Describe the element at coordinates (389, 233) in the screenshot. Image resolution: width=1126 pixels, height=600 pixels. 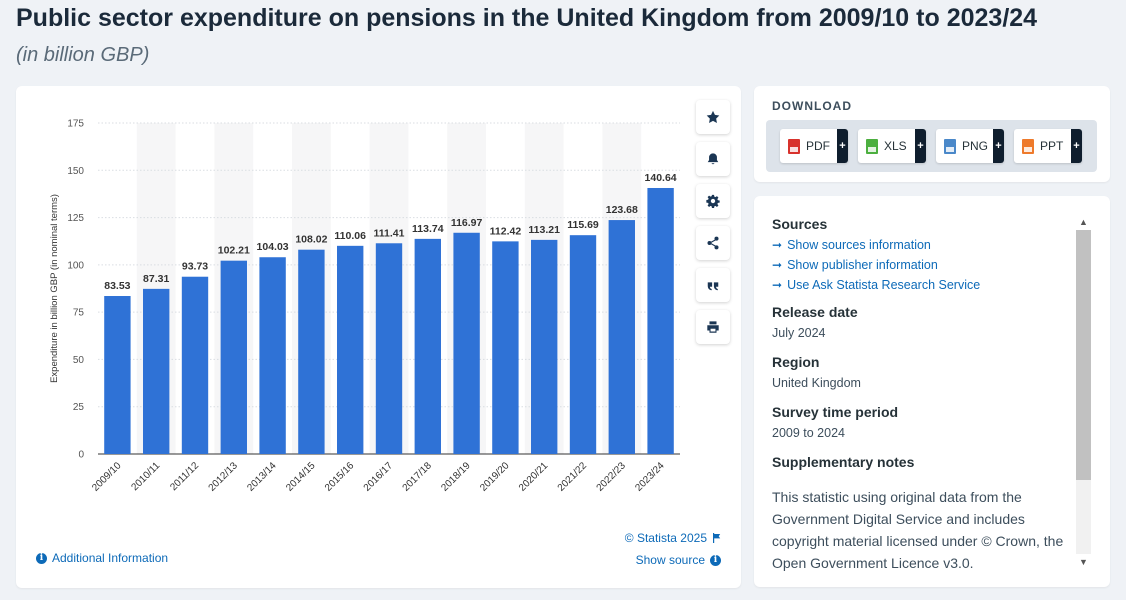
I see `data-label: 111.41` at that location.